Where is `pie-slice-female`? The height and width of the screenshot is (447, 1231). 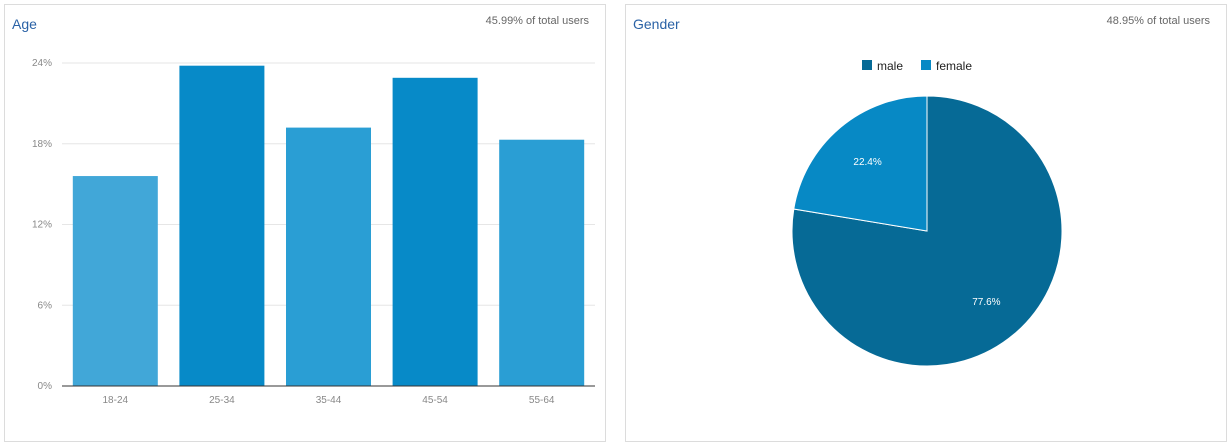
pie-slice-female is located at coordinates (860, 163).